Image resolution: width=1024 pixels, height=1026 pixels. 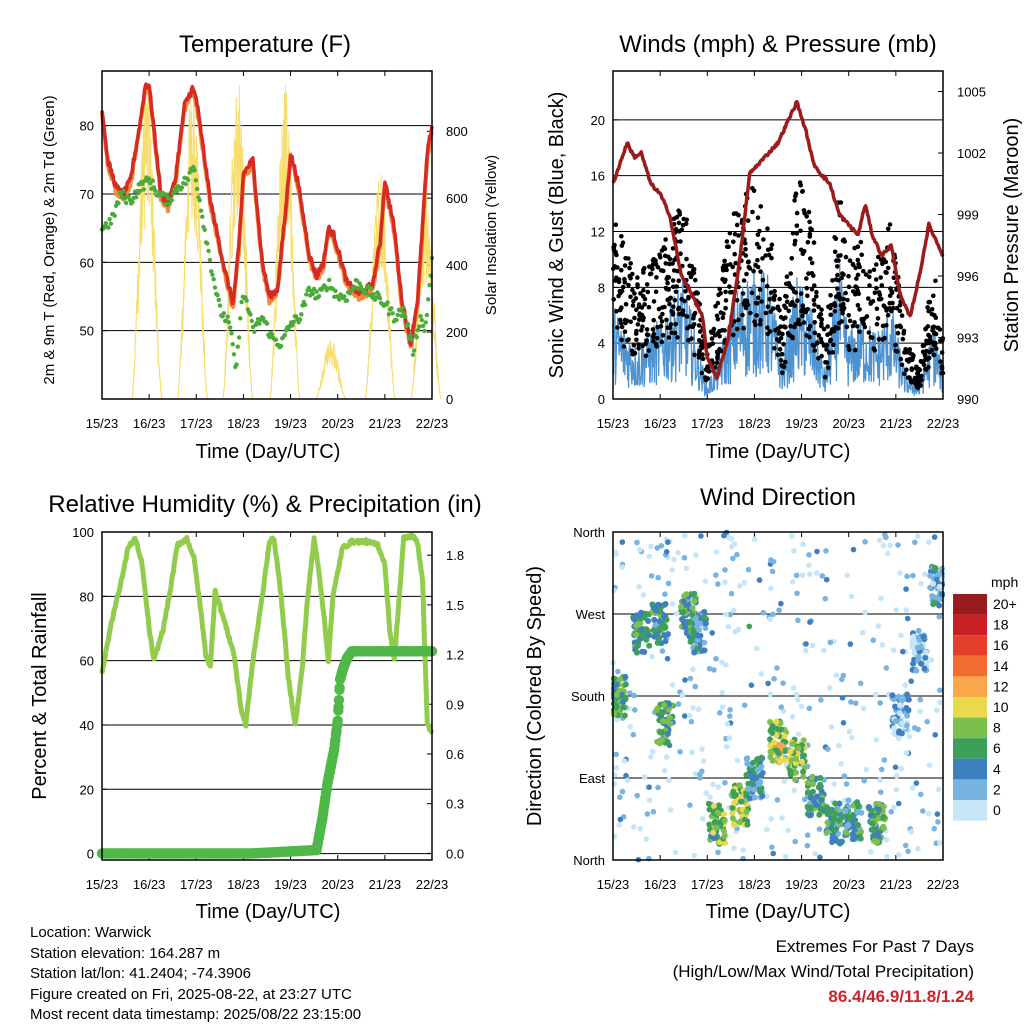 What do you see at coordinates (778, 329) in the screenshot?
I see `wind-speed-line` at bounding box center [778, 329].